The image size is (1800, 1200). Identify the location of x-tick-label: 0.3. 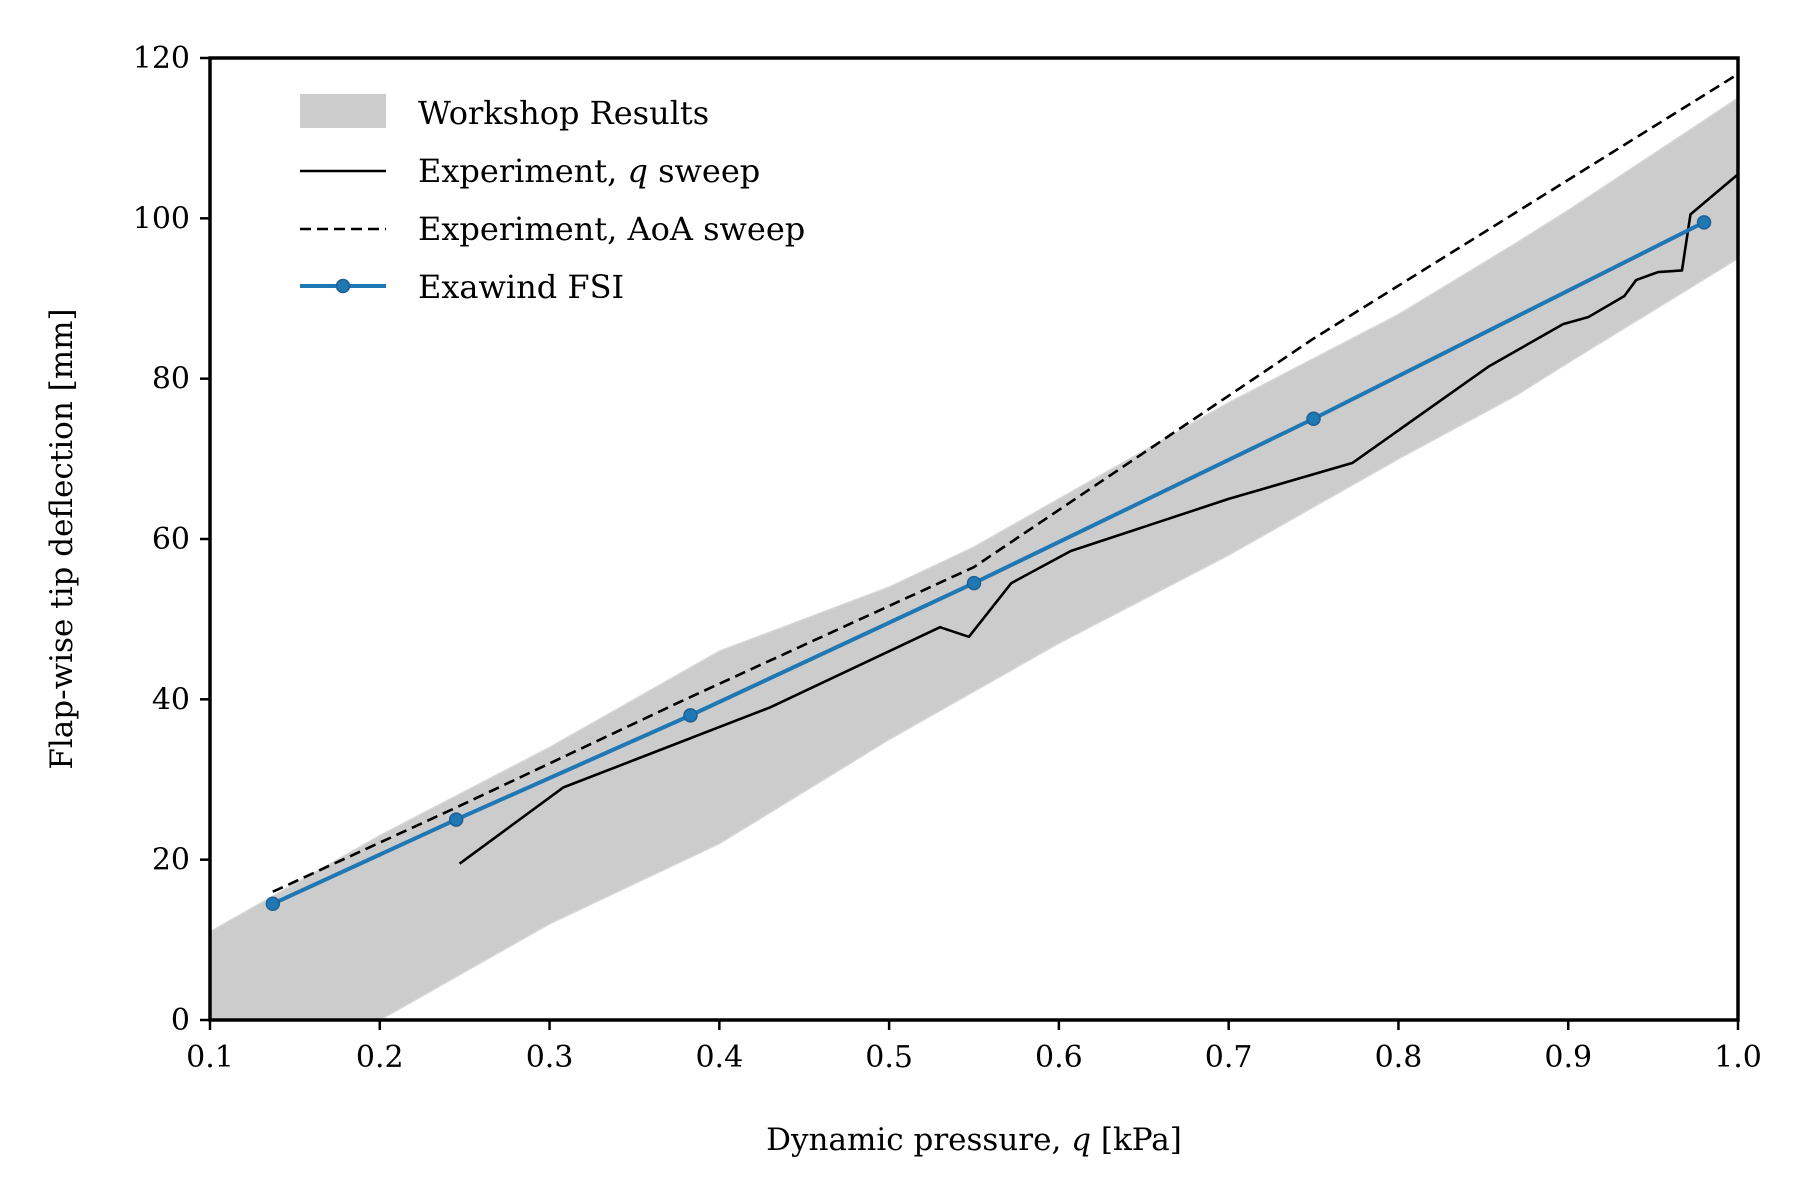
(550, 1057).